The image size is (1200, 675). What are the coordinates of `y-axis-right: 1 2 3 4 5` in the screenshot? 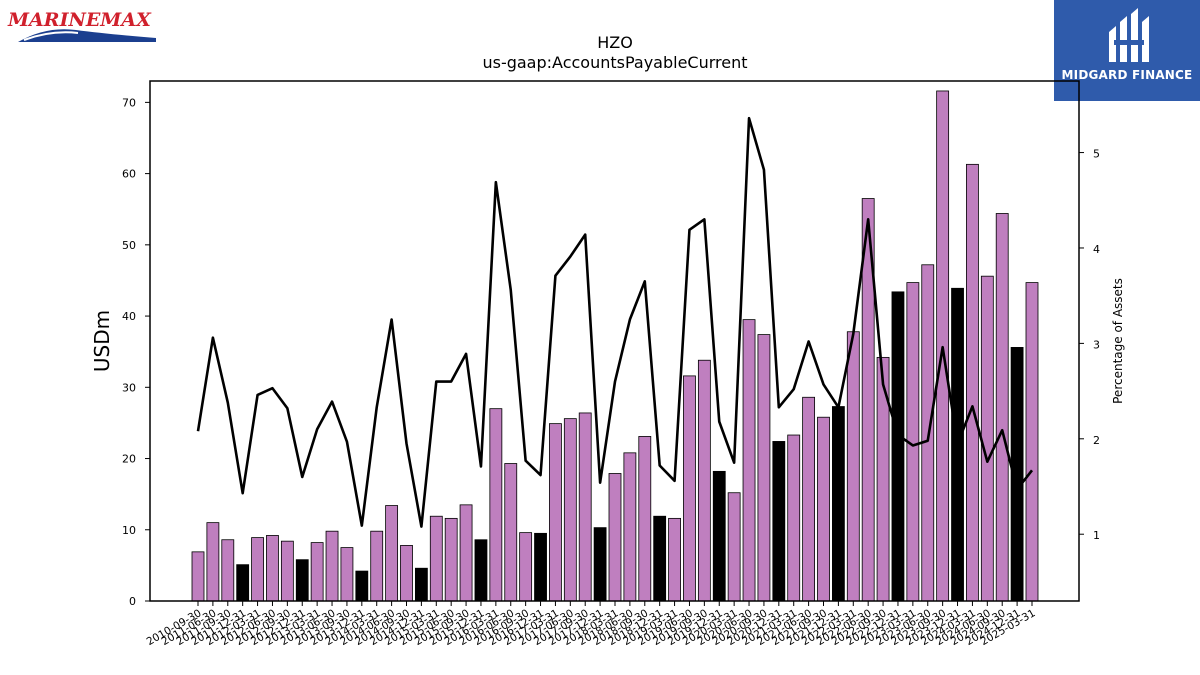 It's located at (1089, 345).